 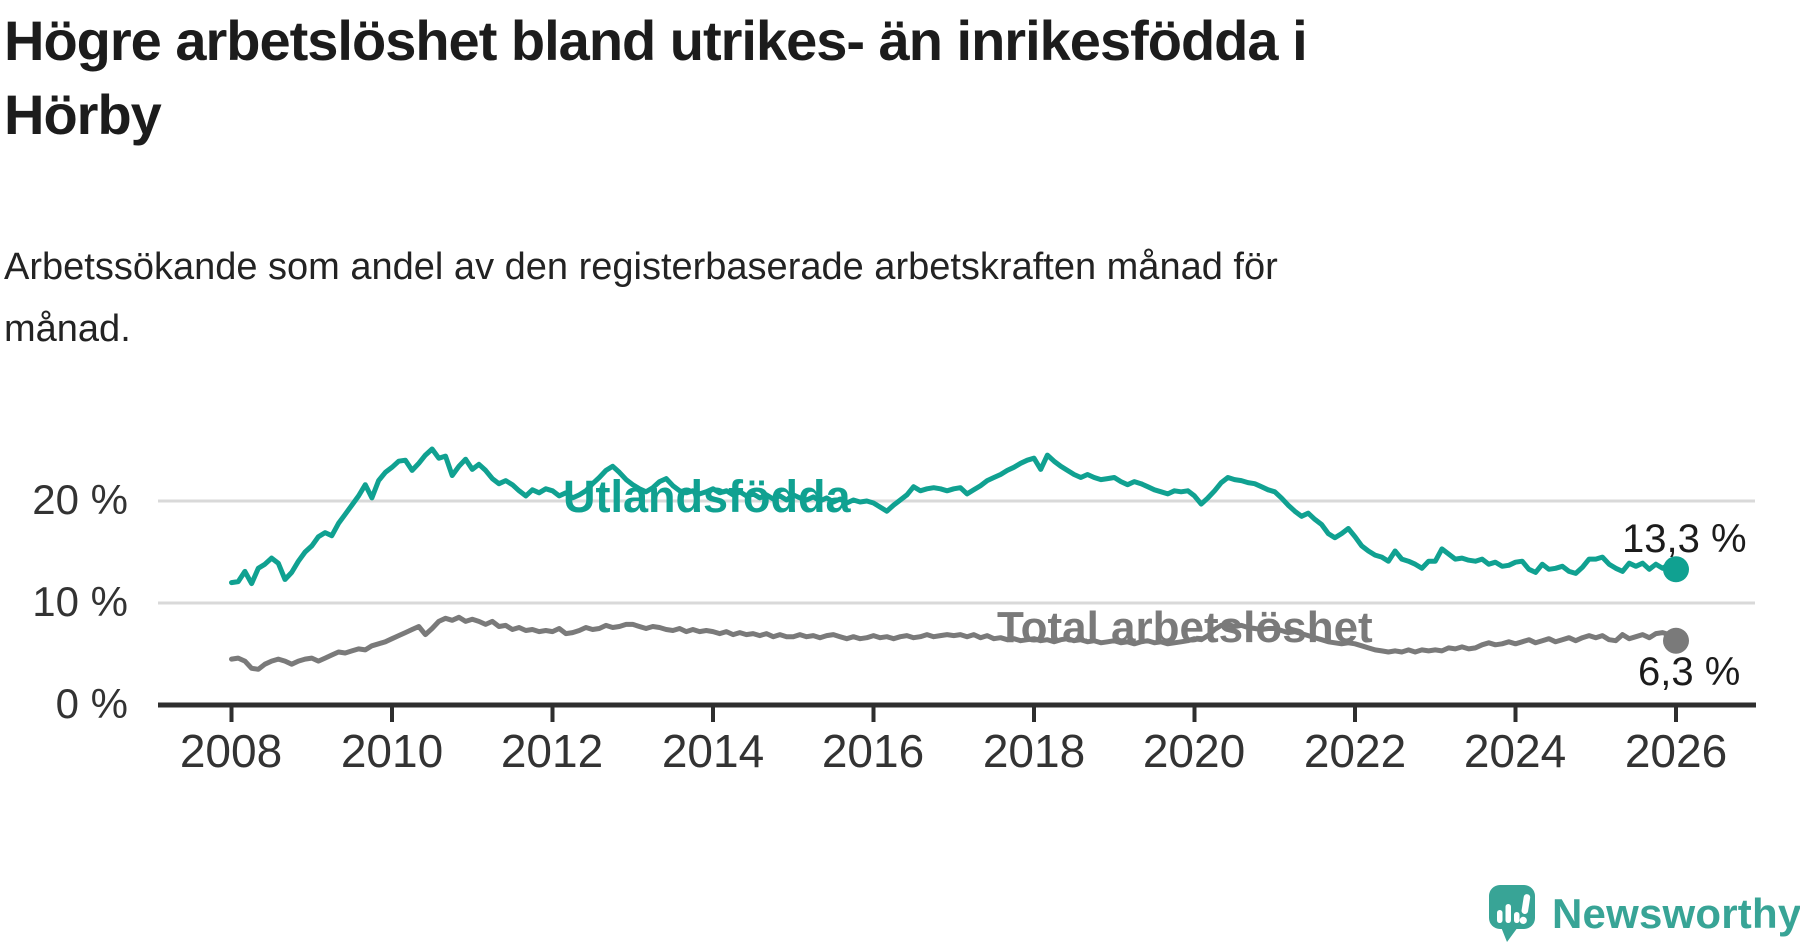 I want to click on newsworthy-logo-text: Newsworthy, so click(x=1676, y=913).